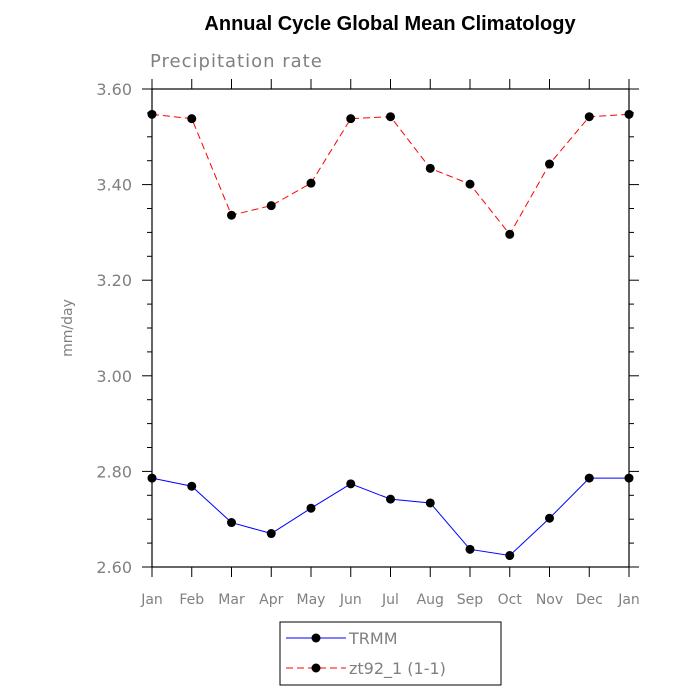 The image size is (700, 700). What do you see at coordinates (68, 328) in the screenshot?
I see `y-axis-title: mm/day` at bounding box center [68, 328].